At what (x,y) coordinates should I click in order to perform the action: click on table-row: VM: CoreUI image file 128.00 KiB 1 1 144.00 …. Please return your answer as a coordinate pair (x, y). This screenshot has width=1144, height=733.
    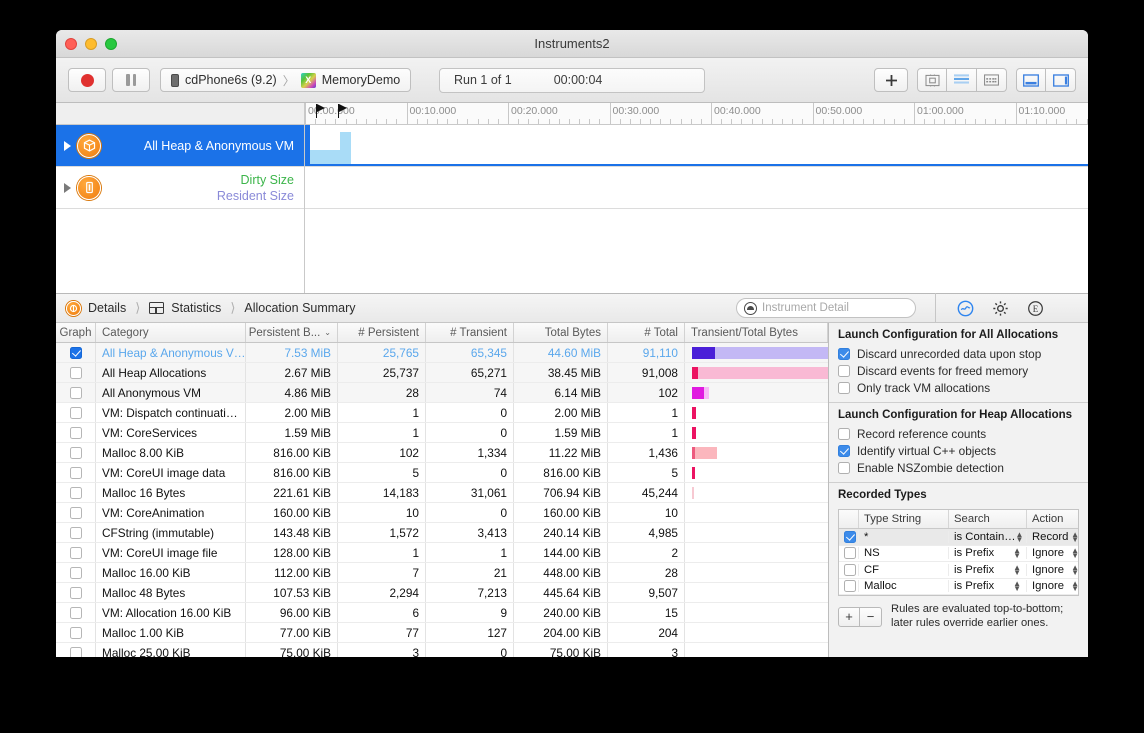
    Looking at the image, I should click on (442, 553).